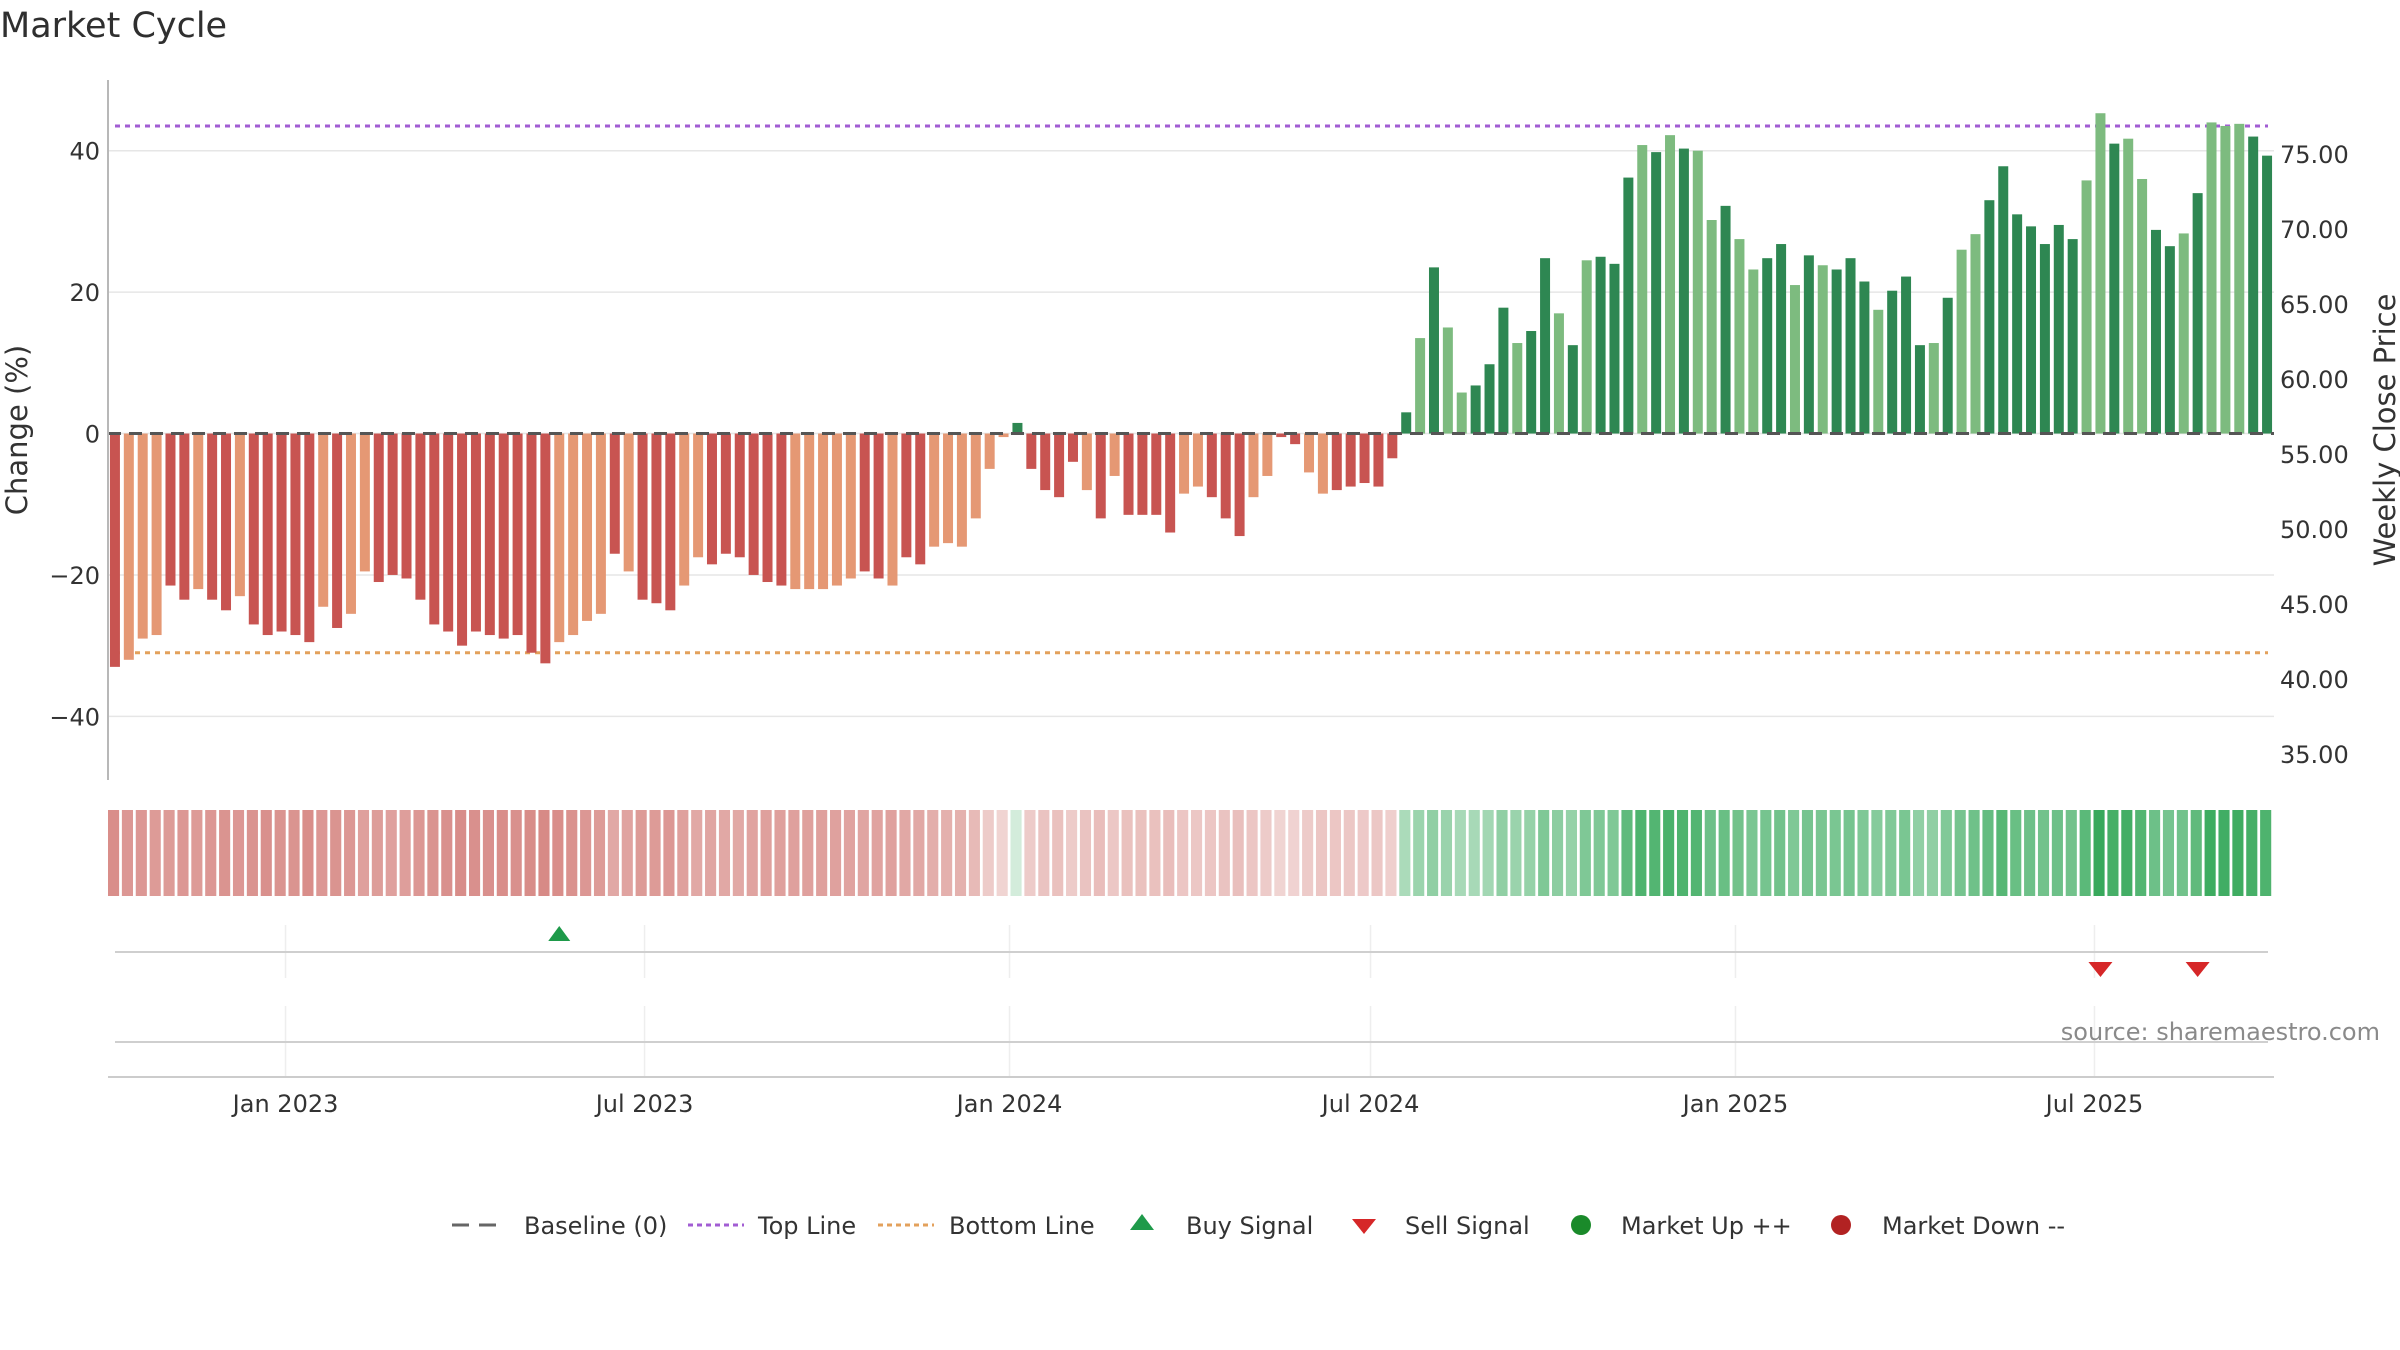 The width and height of the screenshot is (2400, 1350). I want to click on legend-label: Bottom Line, so click(1022, 1226).